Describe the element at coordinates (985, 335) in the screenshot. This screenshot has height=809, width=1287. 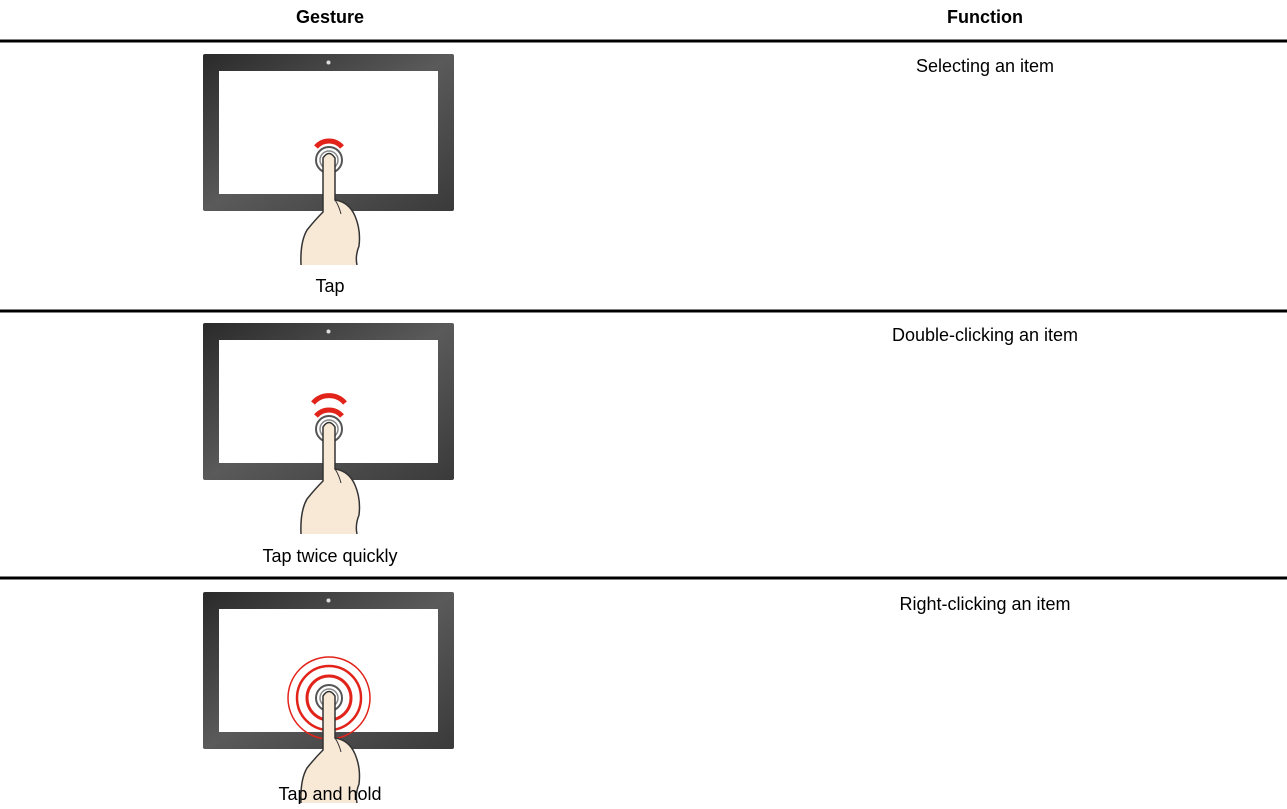
I see `function-label: Double-clicking an item` at that location.